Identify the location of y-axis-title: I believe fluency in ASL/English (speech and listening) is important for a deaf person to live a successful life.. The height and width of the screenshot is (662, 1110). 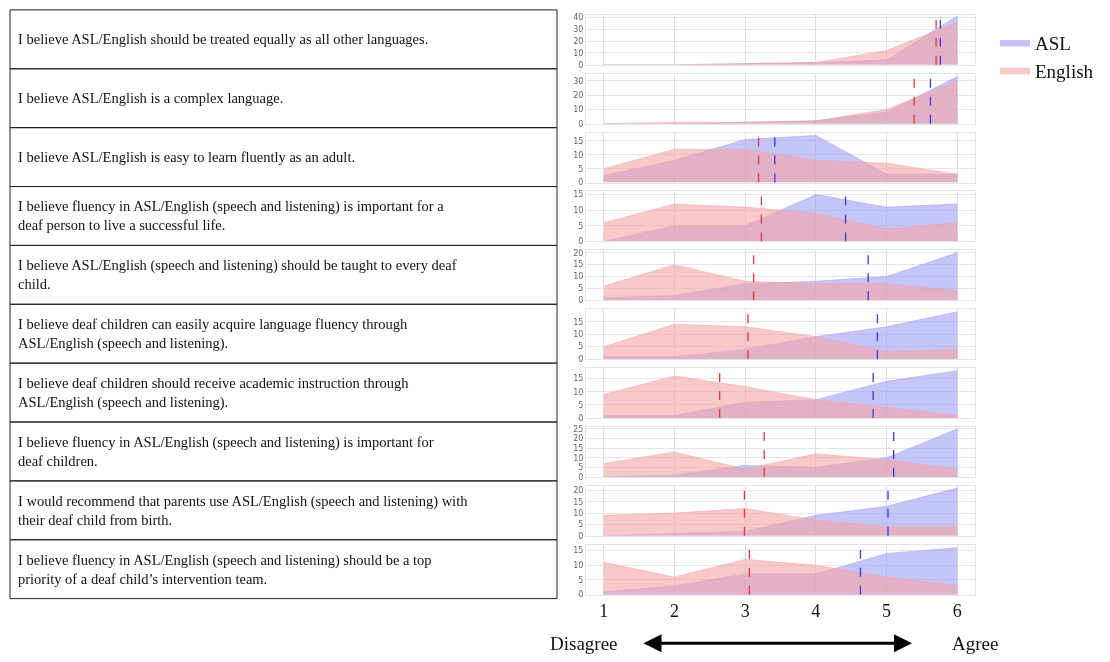
(231, 215).